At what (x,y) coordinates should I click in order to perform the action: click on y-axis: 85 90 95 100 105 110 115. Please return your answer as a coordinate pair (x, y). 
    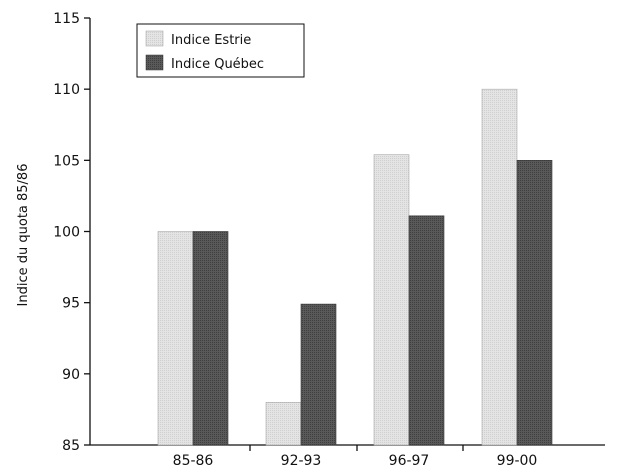
    Looking at the image, I should click on (72, 232).